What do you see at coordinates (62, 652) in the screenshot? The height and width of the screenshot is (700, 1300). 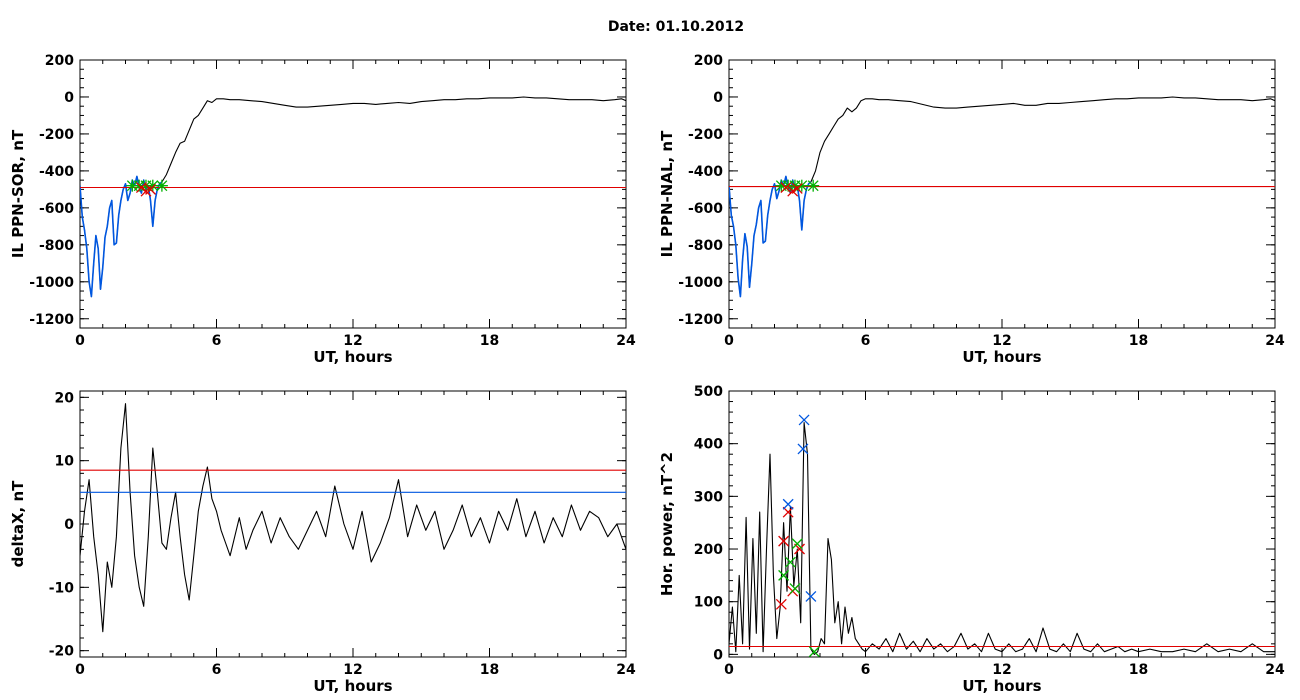 I see `y-tick-label: -20` at bounding box center [62, 652].